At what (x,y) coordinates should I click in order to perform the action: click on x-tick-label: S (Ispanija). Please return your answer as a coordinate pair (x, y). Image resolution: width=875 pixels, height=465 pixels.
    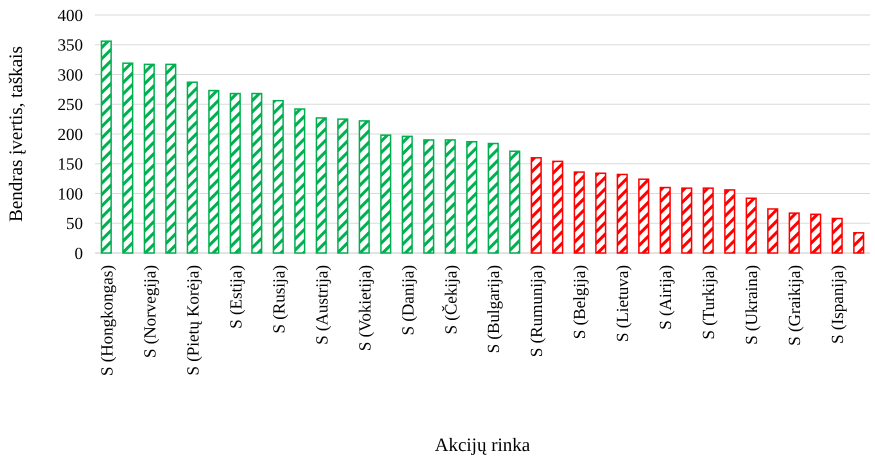
    Looking at the image, I should click on (838, 304).